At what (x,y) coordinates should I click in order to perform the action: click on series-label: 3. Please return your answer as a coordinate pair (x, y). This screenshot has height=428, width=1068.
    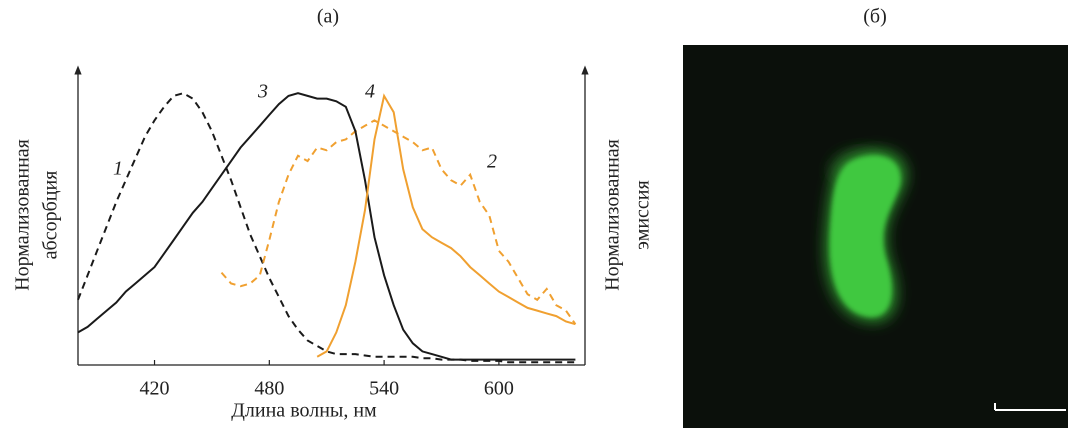
    Looking at the image, I should click on (262, 92).